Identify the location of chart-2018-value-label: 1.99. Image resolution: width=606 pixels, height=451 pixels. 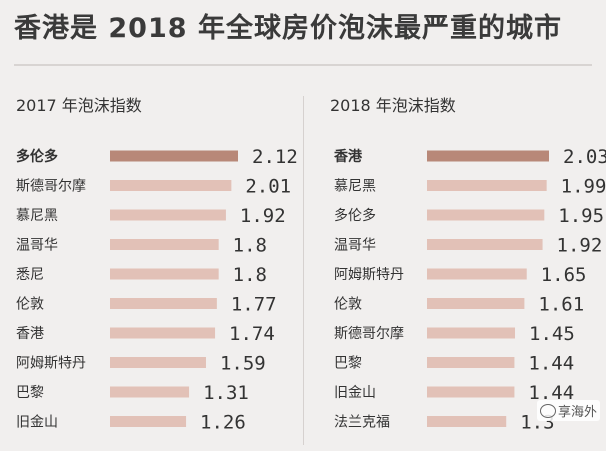
(583, 187).